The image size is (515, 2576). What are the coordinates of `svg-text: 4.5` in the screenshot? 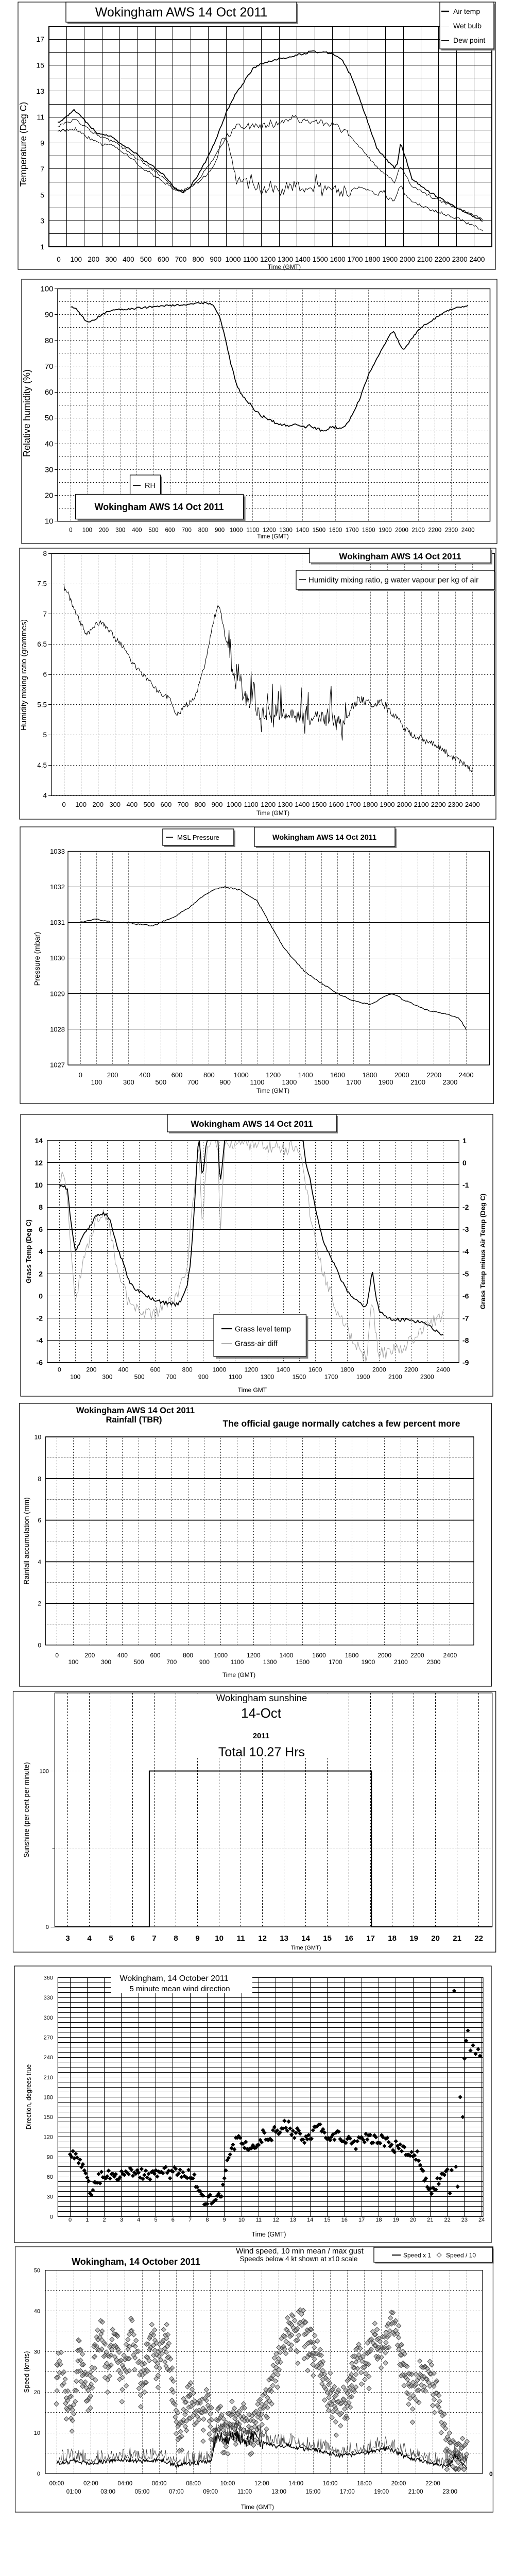 It's located at (42, 765).